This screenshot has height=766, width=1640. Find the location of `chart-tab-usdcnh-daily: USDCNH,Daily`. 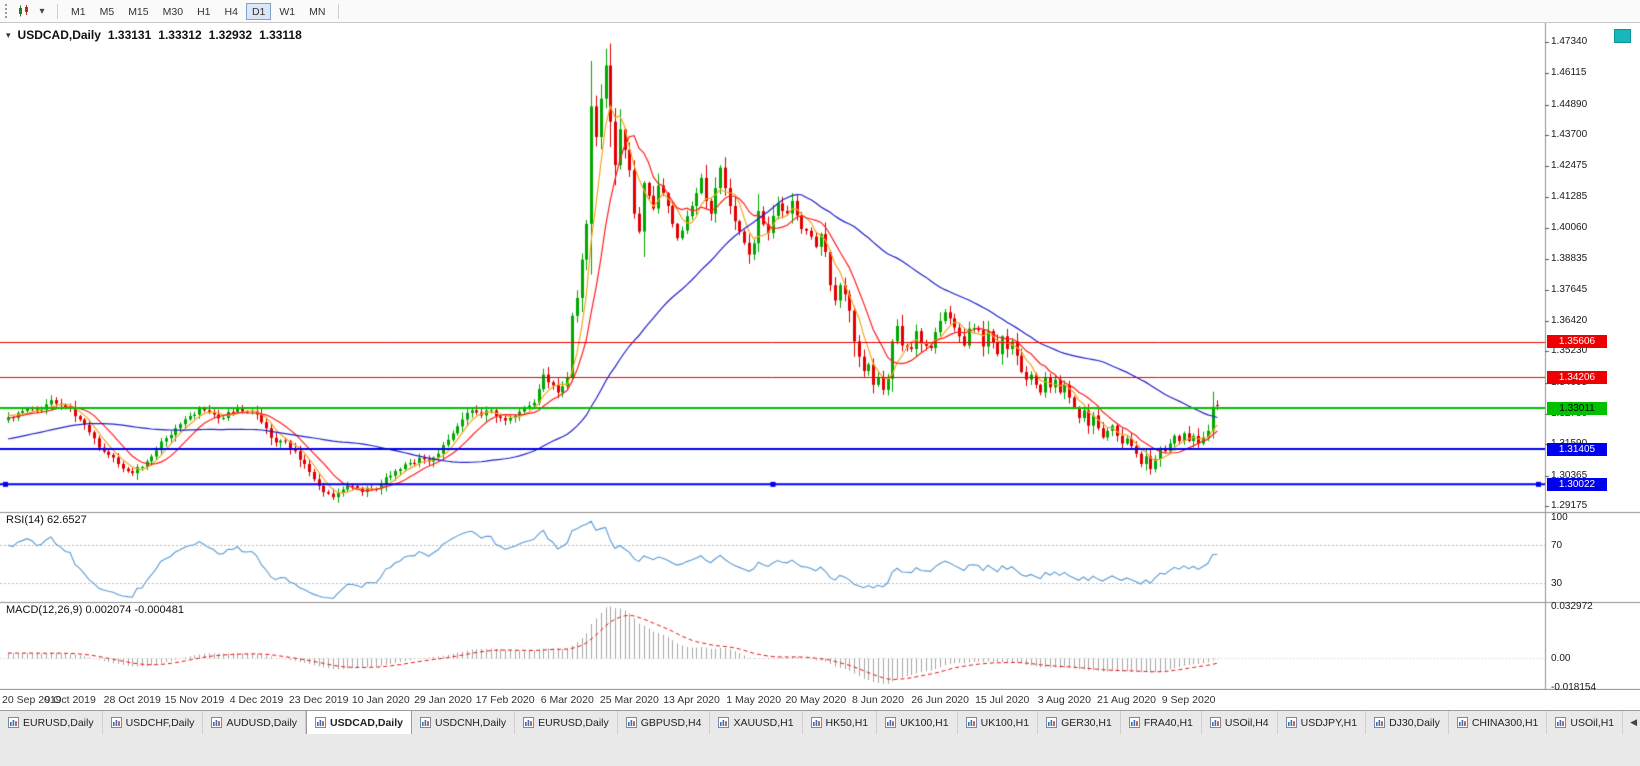

chart-tab-usdcnh-daily: USDCNH,Daily is located at coordinates (464, 722).